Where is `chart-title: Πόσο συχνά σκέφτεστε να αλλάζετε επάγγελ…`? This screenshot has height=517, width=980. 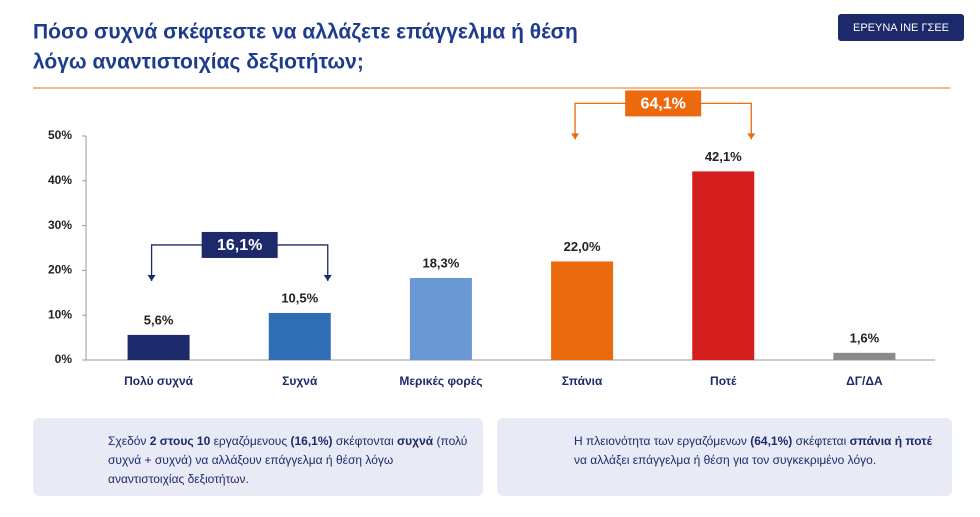
chart-title: Πόσο συχνά σκέφτεστε να αλλάζετε επάγγελ… is located at coordinates (305, 32).